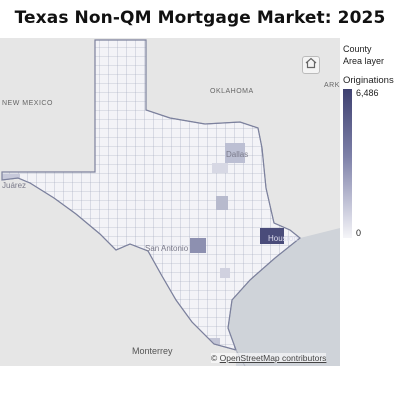  Describe the element at coordinates (167, 248) in the screenshot. I see `label-san-antonio: San Antonio` at that location.